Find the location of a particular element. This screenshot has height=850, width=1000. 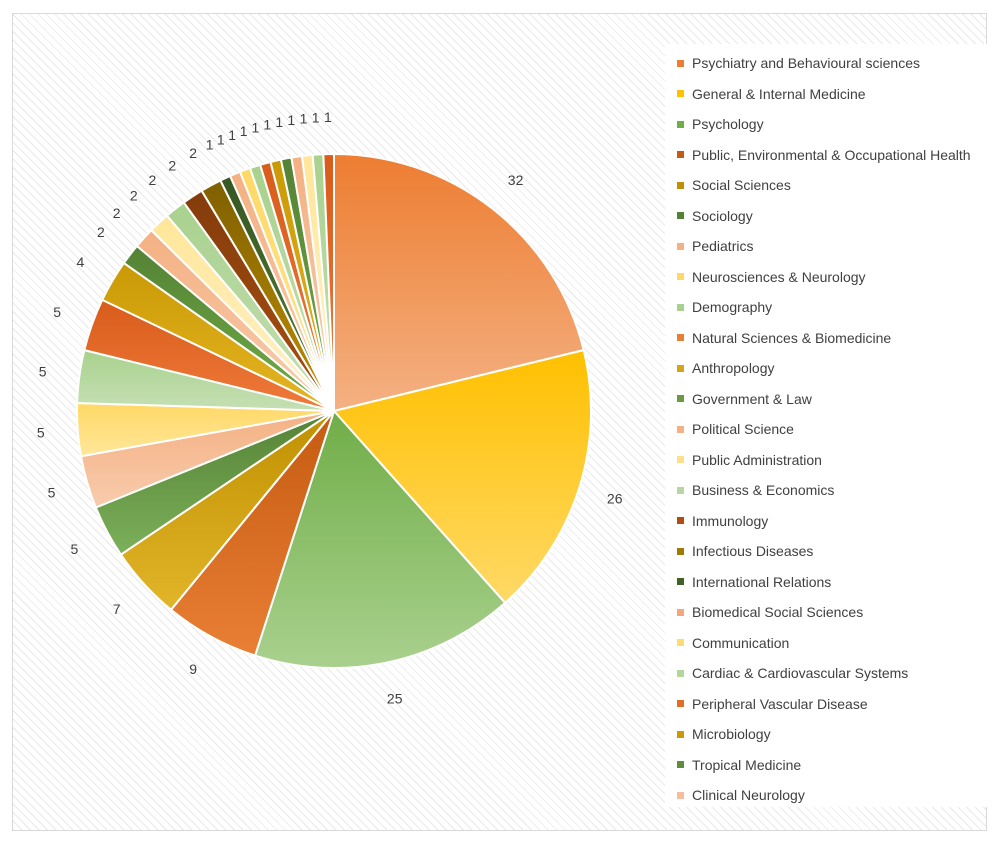

pie-data-label-1: 32 is located at coordinates (516, 180).